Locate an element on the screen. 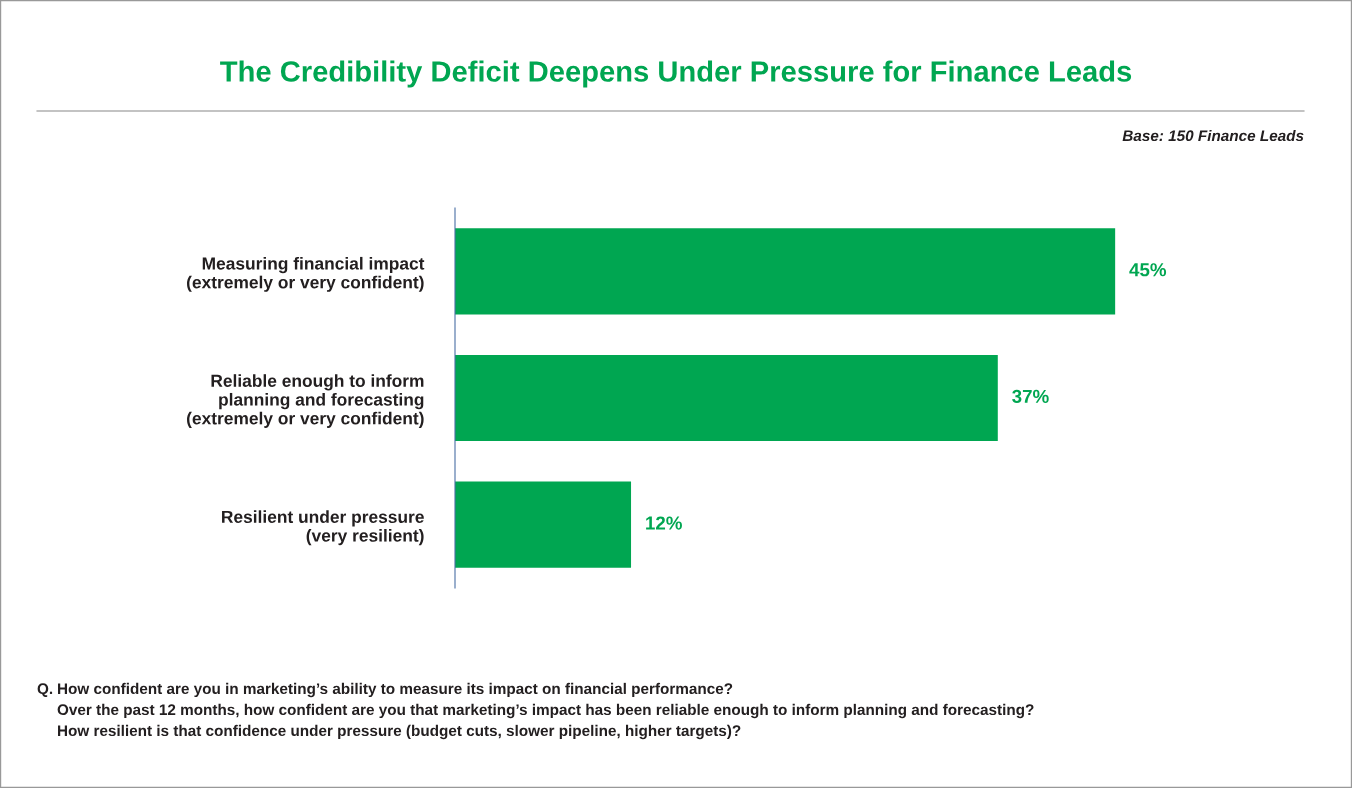 This screenshot has height=788, width=1352. chart-title: The Credibility Deficit Deepens Under Pressure for Finance Leads is located at coordinates (676, 74).